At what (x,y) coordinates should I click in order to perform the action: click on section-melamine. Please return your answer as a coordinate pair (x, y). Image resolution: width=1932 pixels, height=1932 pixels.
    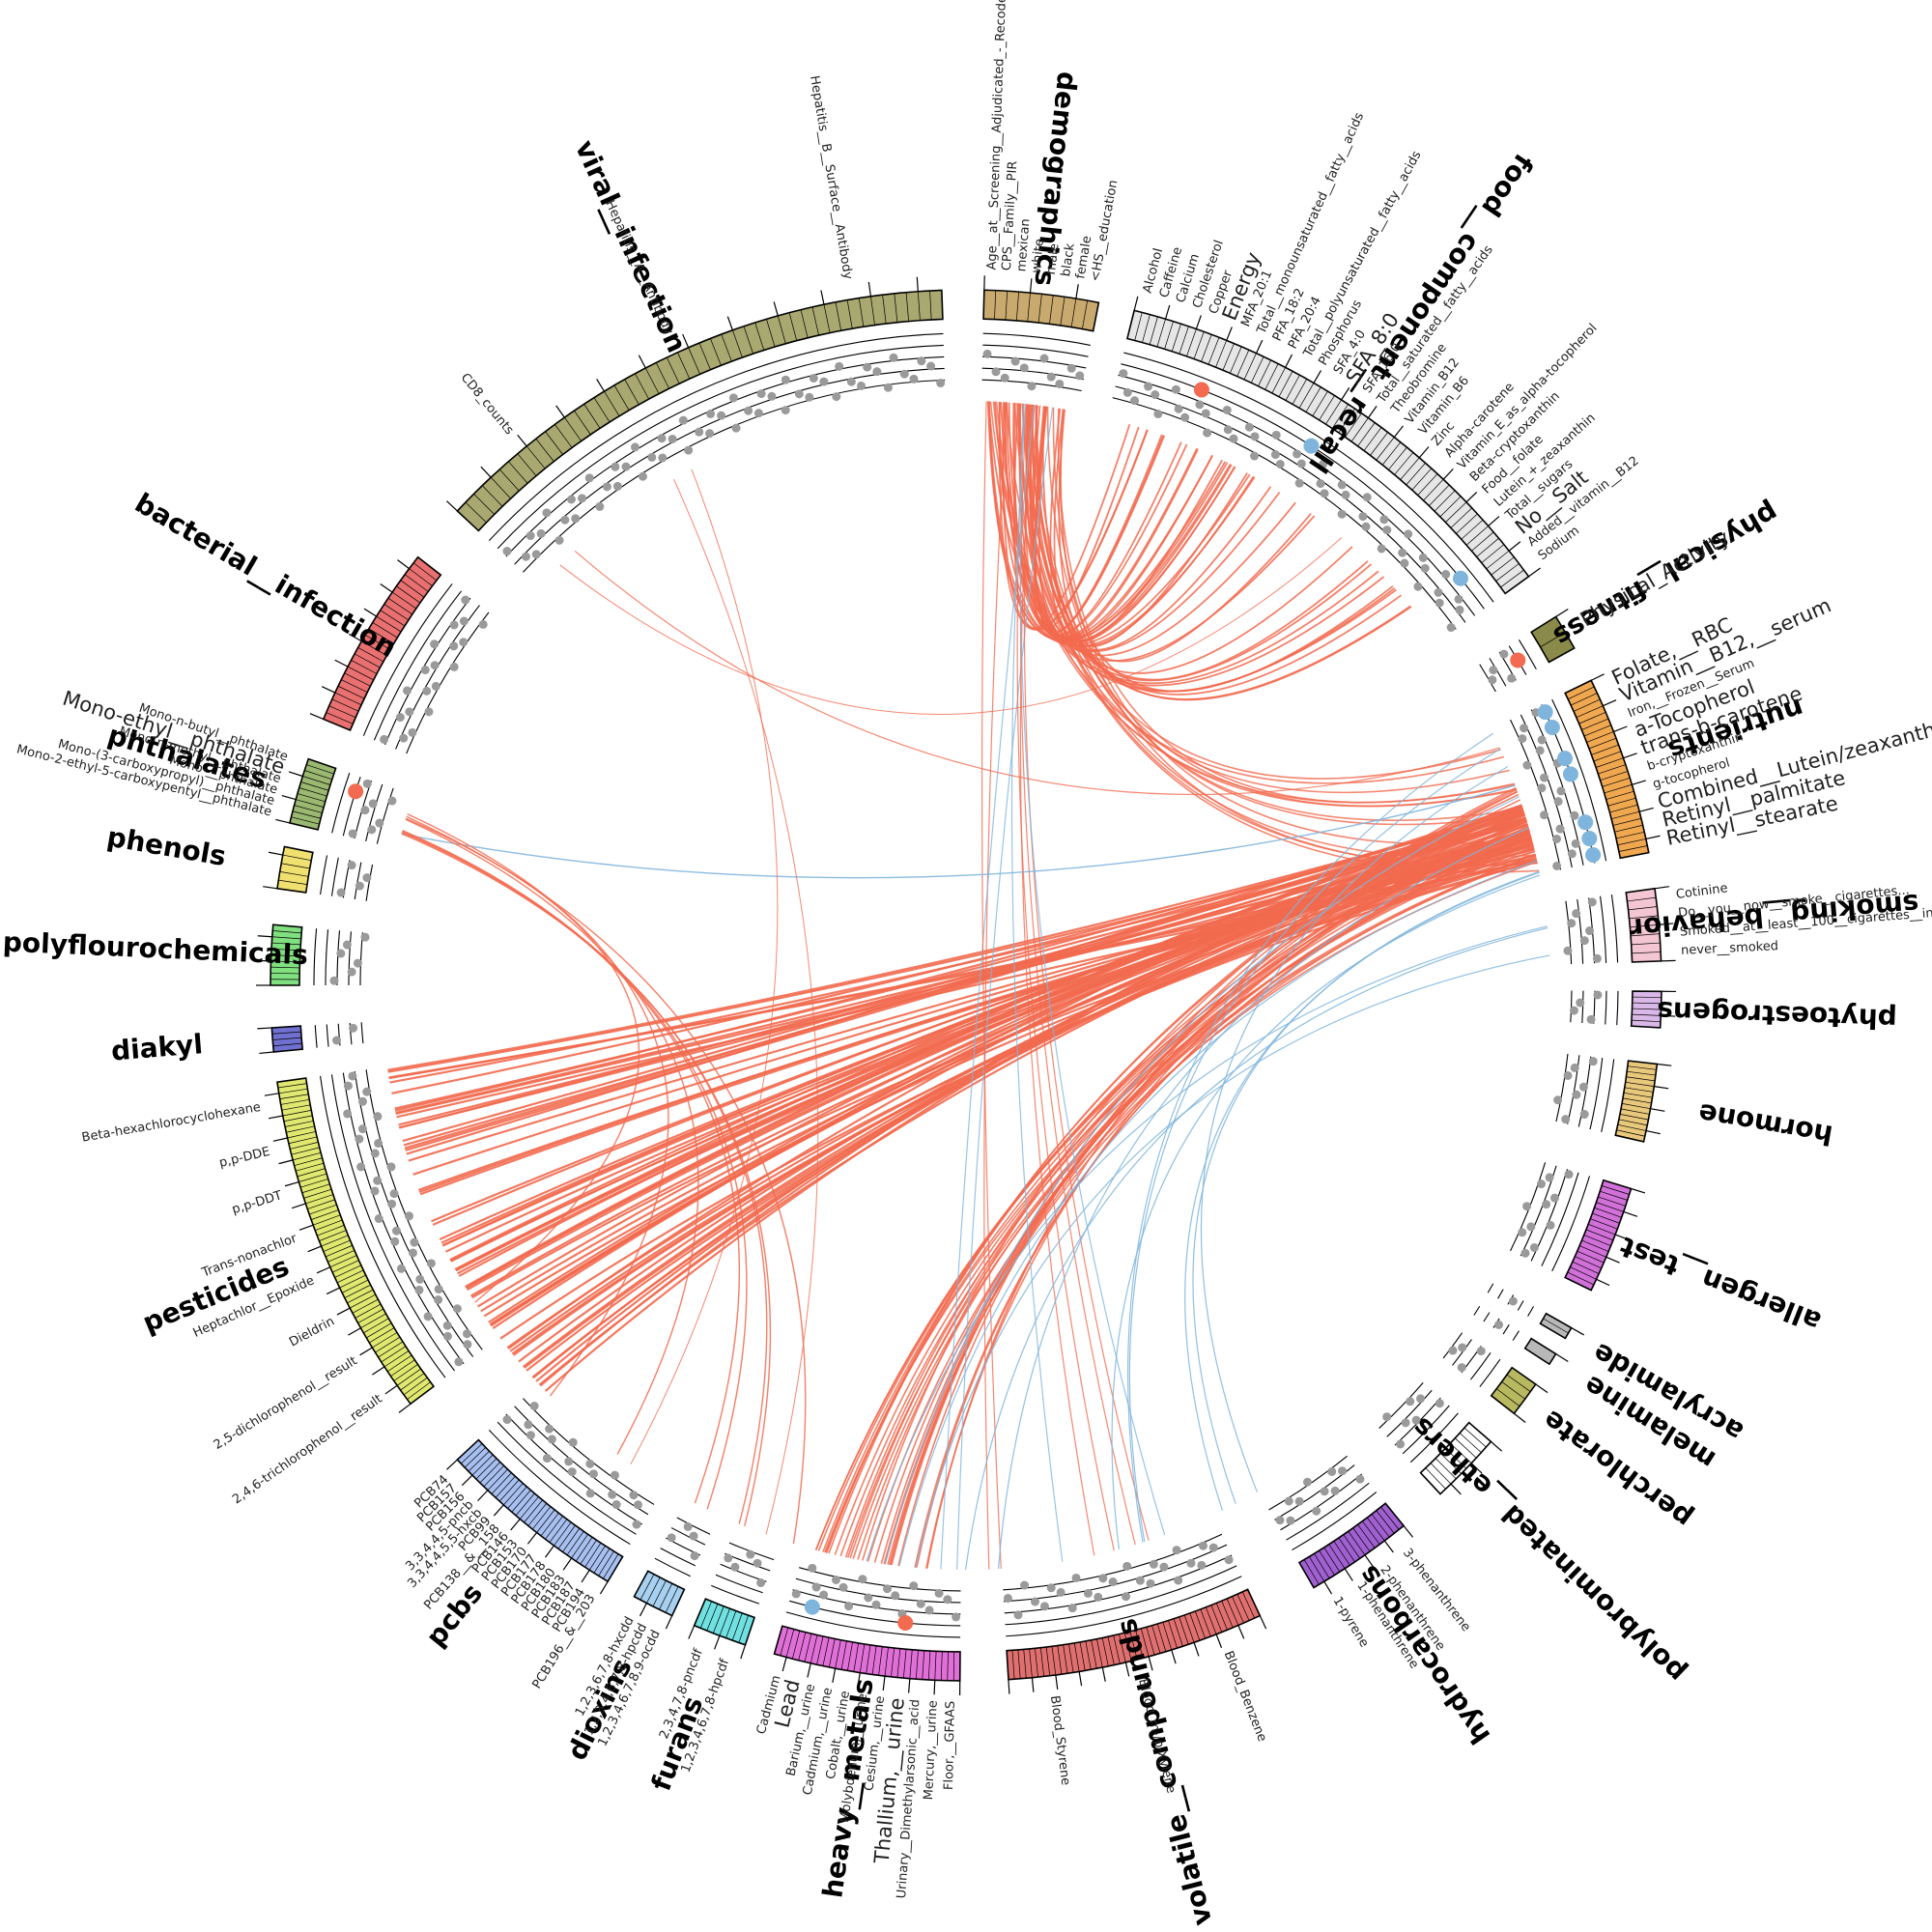
    Looking at the image, I should click on (1546, 1351).